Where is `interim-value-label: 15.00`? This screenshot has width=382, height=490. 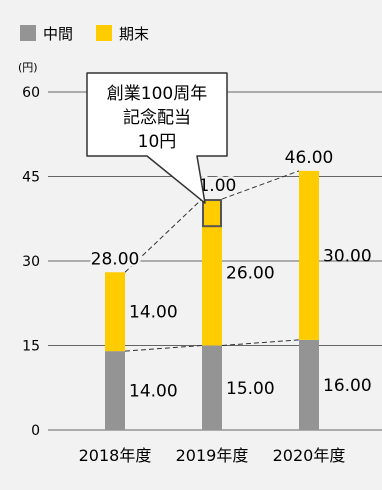 interim-value-label: 15.00 is located at coordinates (250, 389).